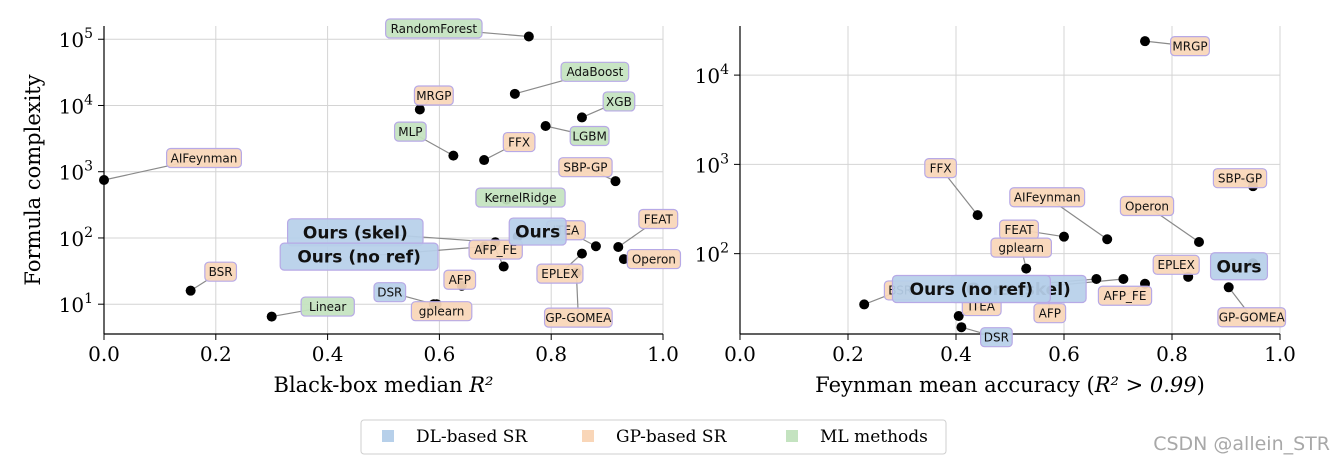 The height and width of the screenshot is (465, 1333). I want to click on label-bsr: BSR, so click(221, 272).